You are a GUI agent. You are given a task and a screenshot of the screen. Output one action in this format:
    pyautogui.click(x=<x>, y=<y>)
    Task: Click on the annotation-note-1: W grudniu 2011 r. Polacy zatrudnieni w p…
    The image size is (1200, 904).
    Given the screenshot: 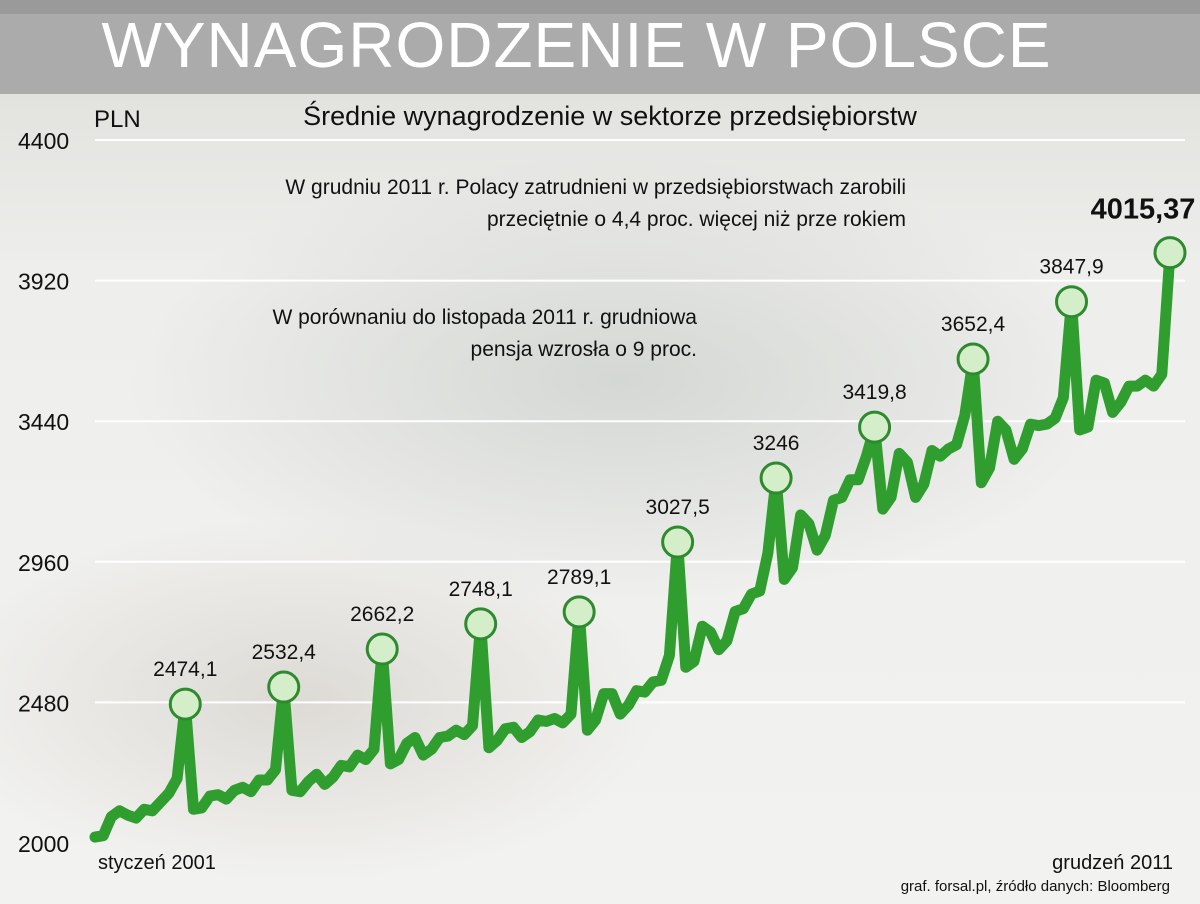 What is the action you would take?
    pyautogui.click(x=595, y=204)
    